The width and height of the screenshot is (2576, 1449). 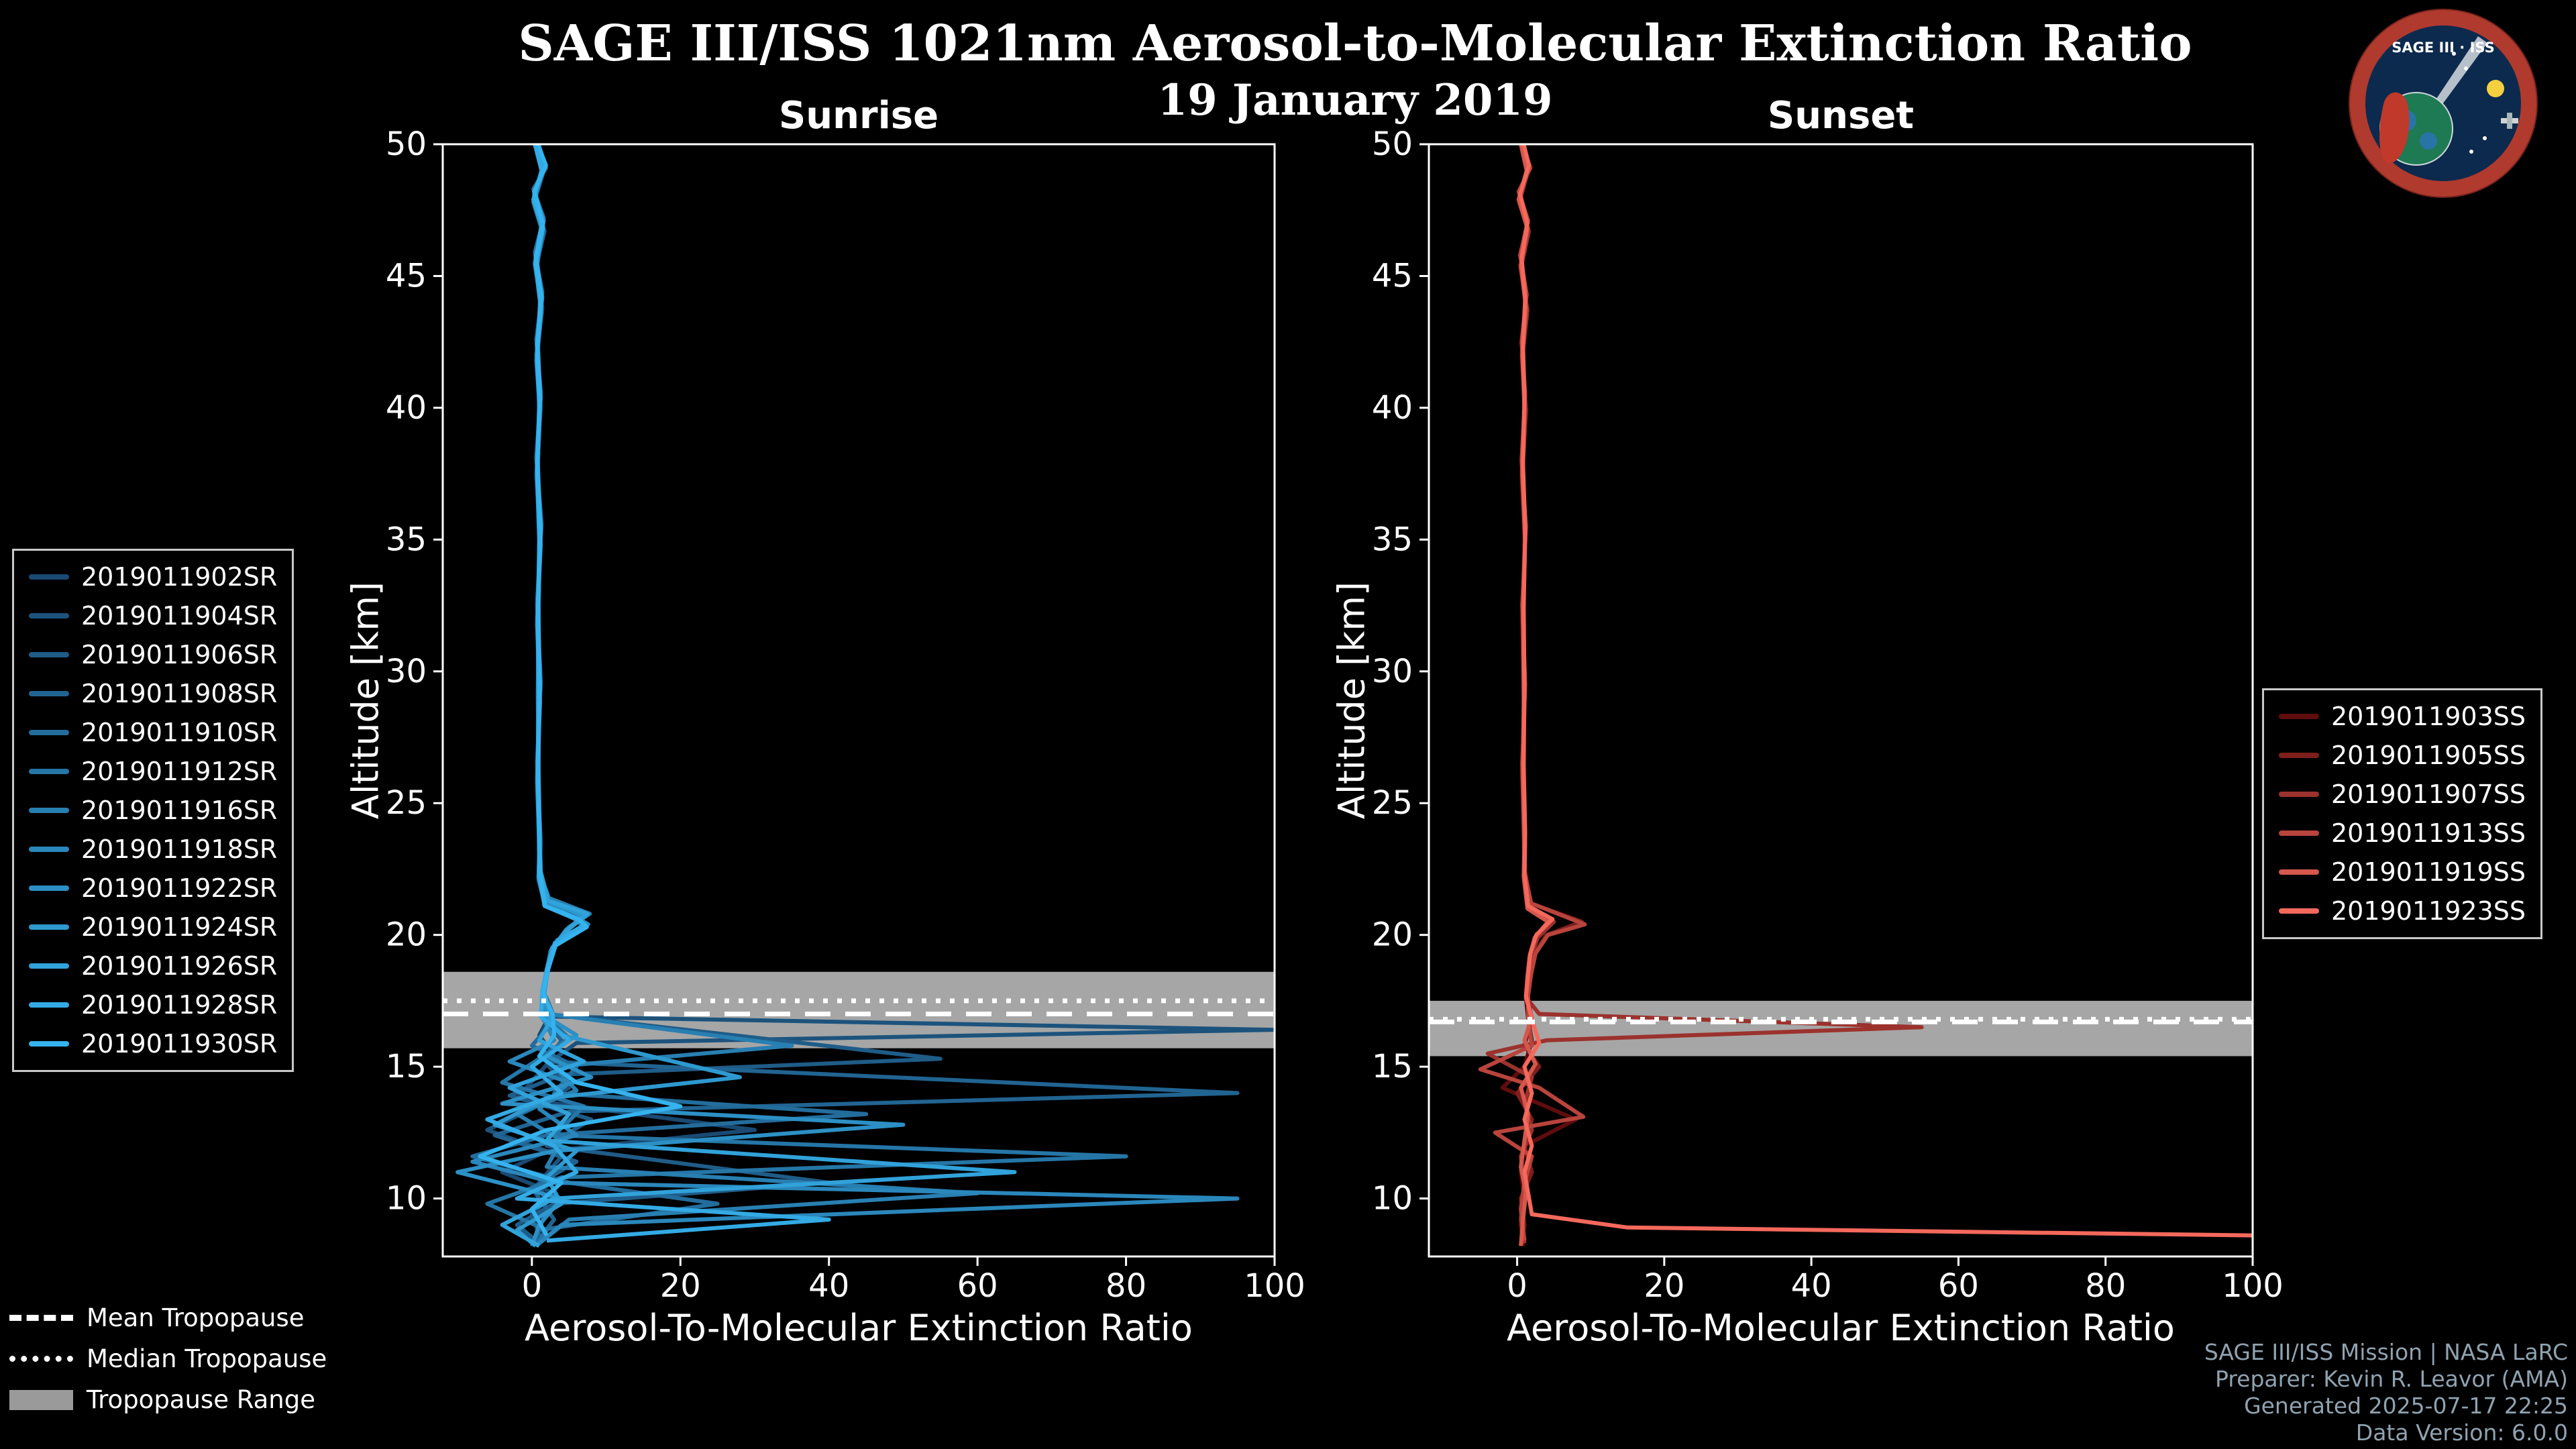 I want to click on legend-item: 2019011904SR, so click(x=153, y=615).